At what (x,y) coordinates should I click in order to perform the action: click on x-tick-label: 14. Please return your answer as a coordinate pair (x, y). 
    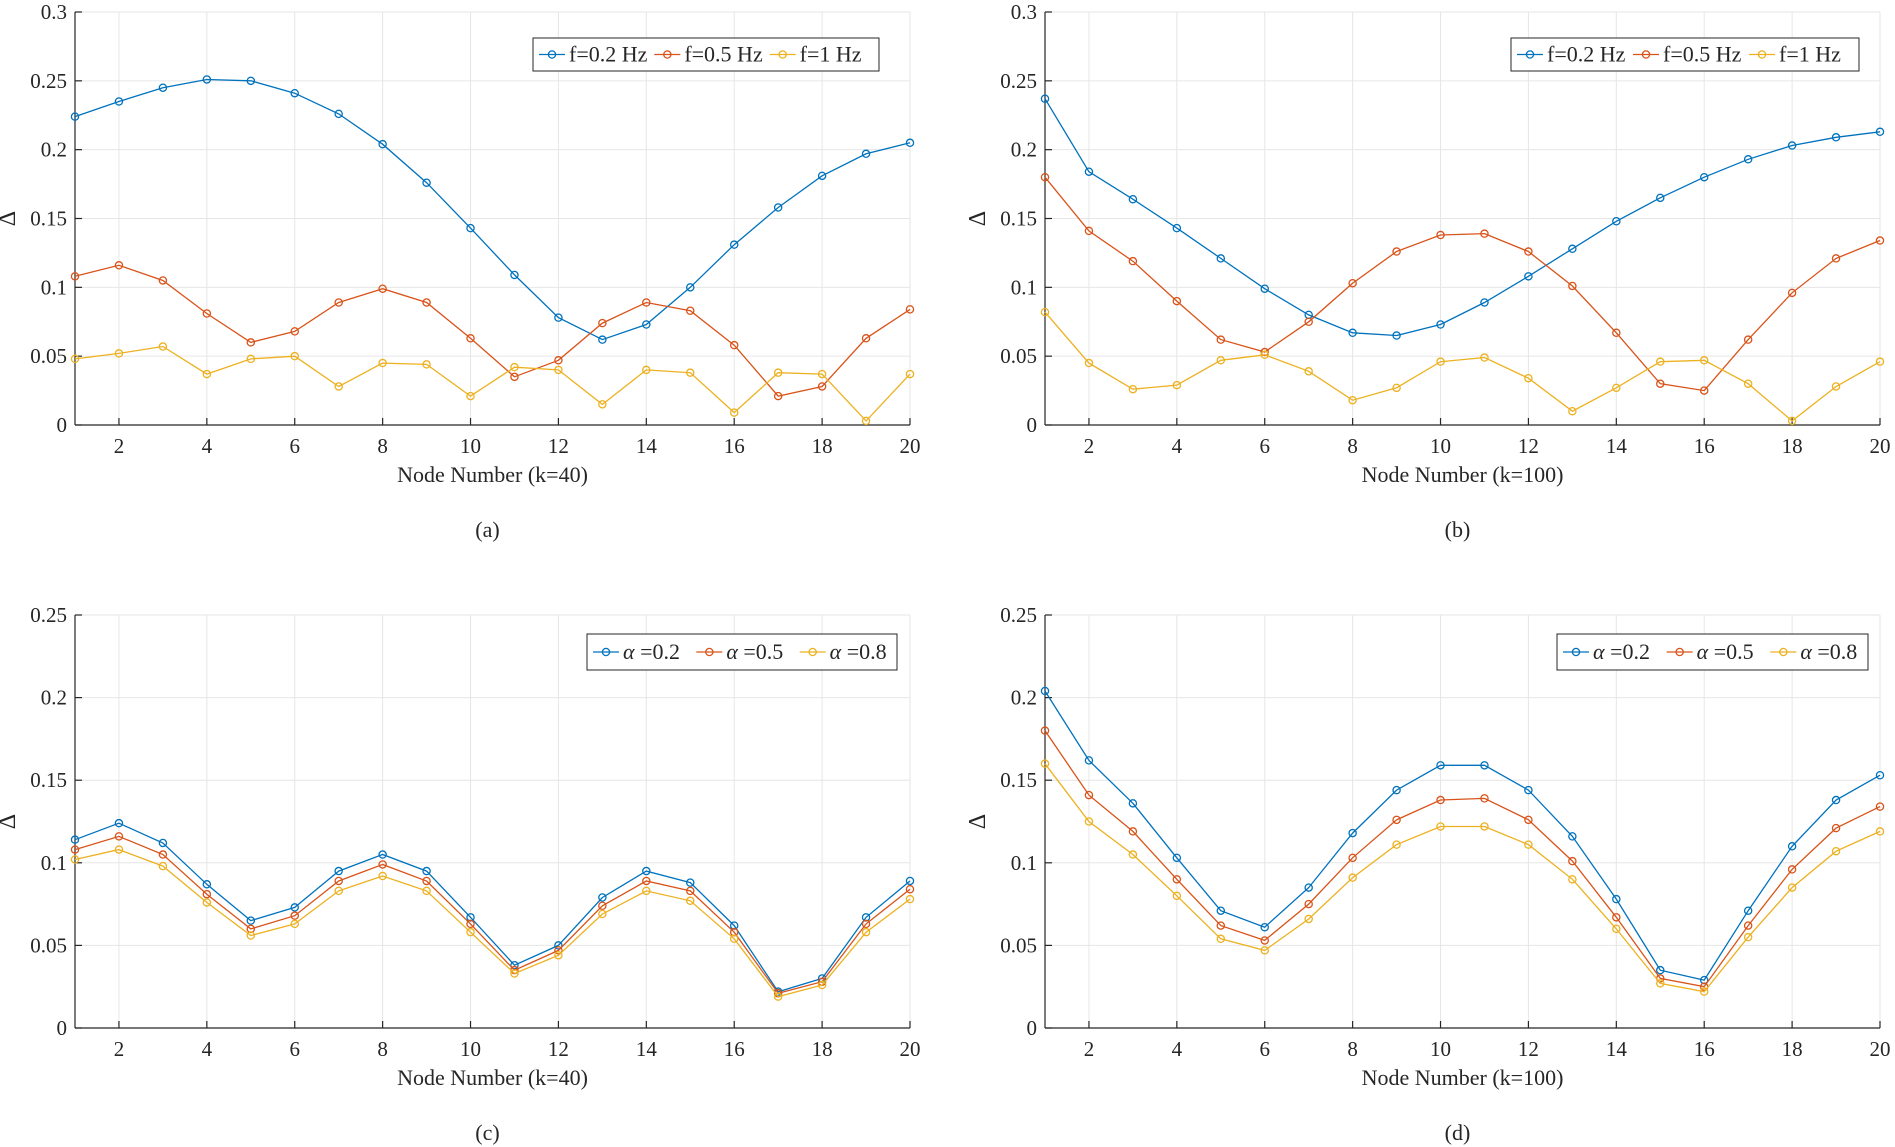
    Looking at the image, I should click on (647, 1049).